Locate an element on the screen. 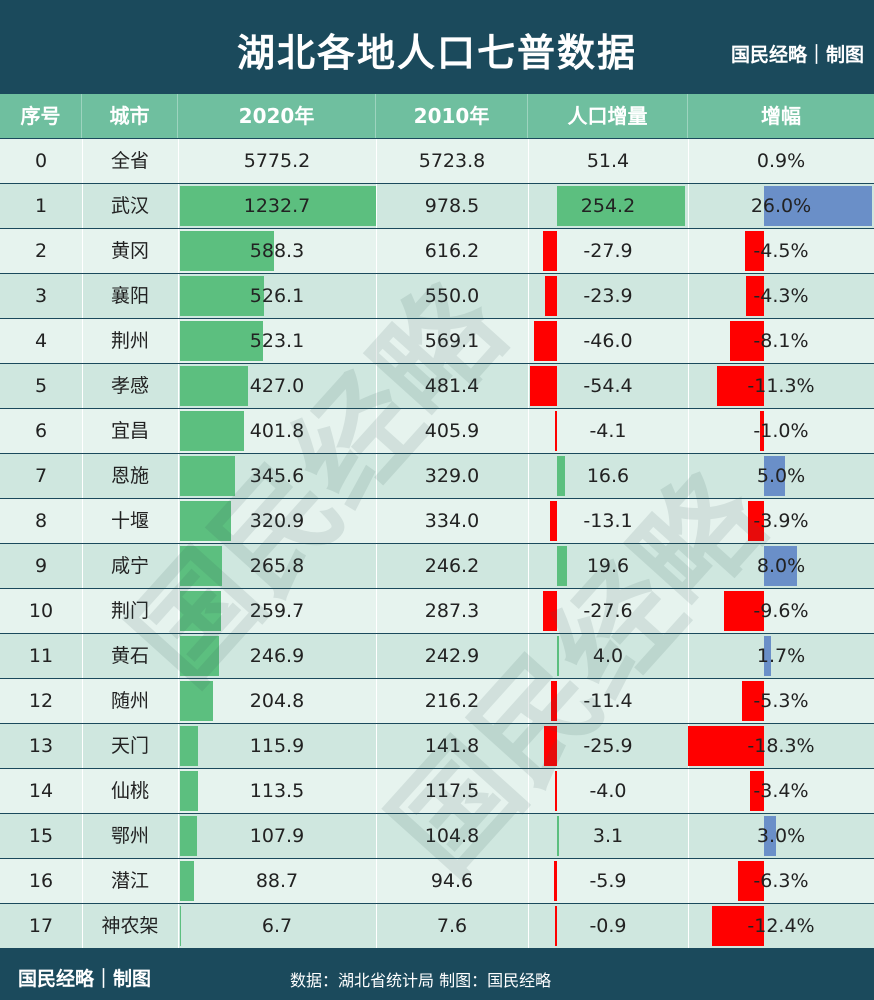 This screenshot has height=1000, width=874. cell-delta: -27.9 is located at coordinates (608, 251).